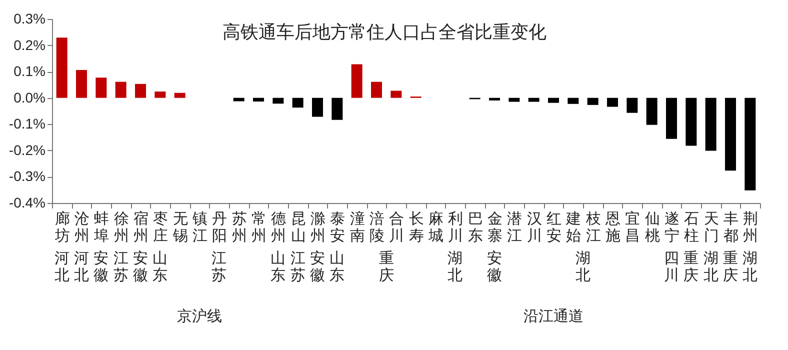 The height and width of the screenshot is (350, 788). I want to click on x-tick-label: 利川, so click(456, 227).